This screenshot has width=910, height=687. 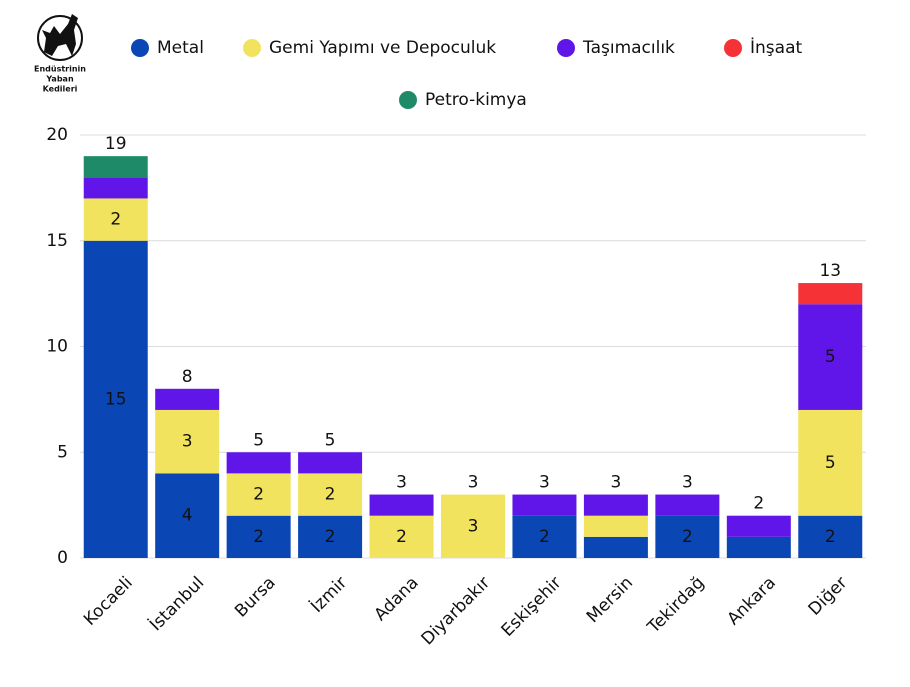 I want to click on x-tick-label: Bursa, so click(x=255, y=597).